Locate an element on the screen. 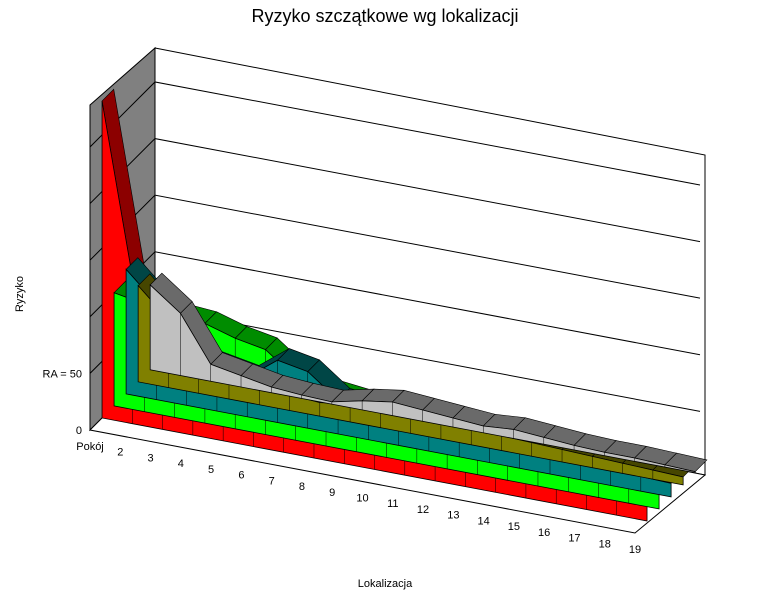  x-tick-label: 5 is located at coordinates (211, 470).